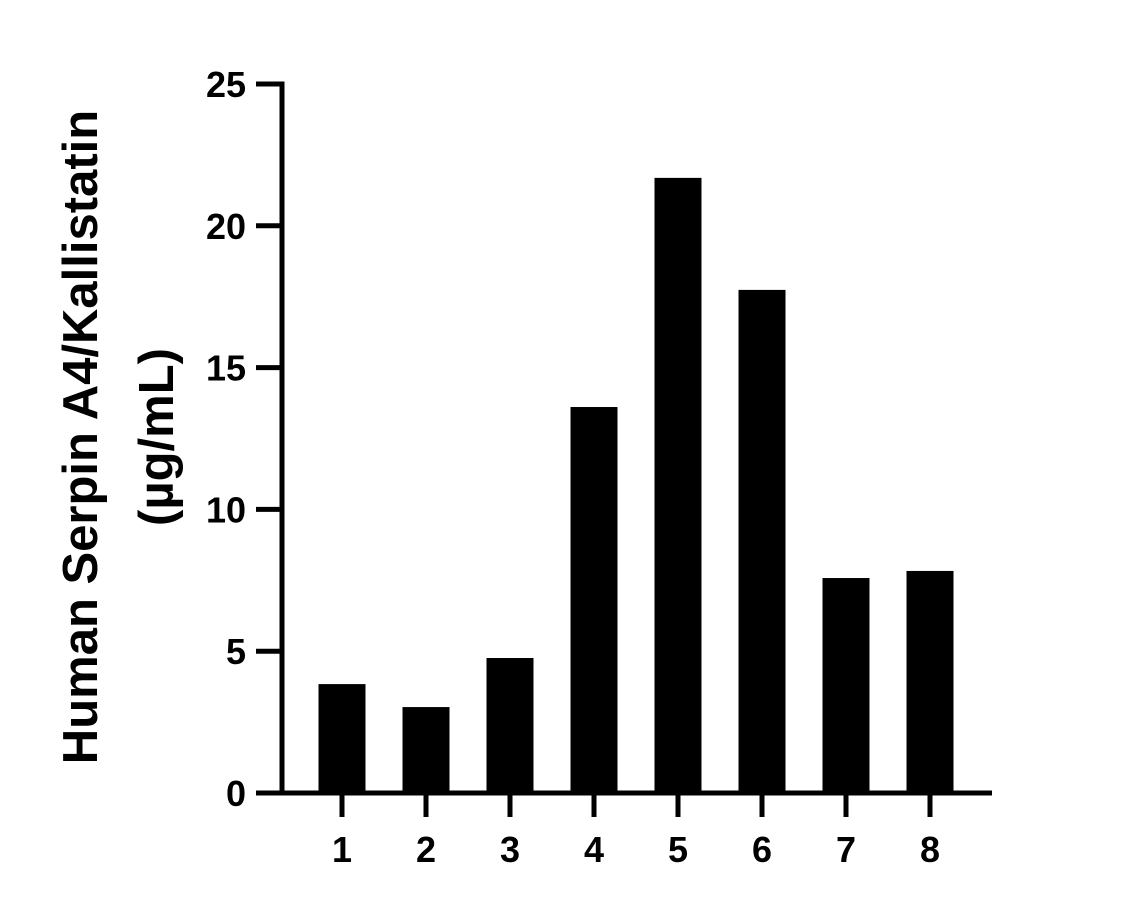 The width and height of the screenshot is (1124, 910). What do you see at coordinates (594, 849) in the screenshot?
I see `x-tick-label-4: 4` at bounding box center [594, 849].